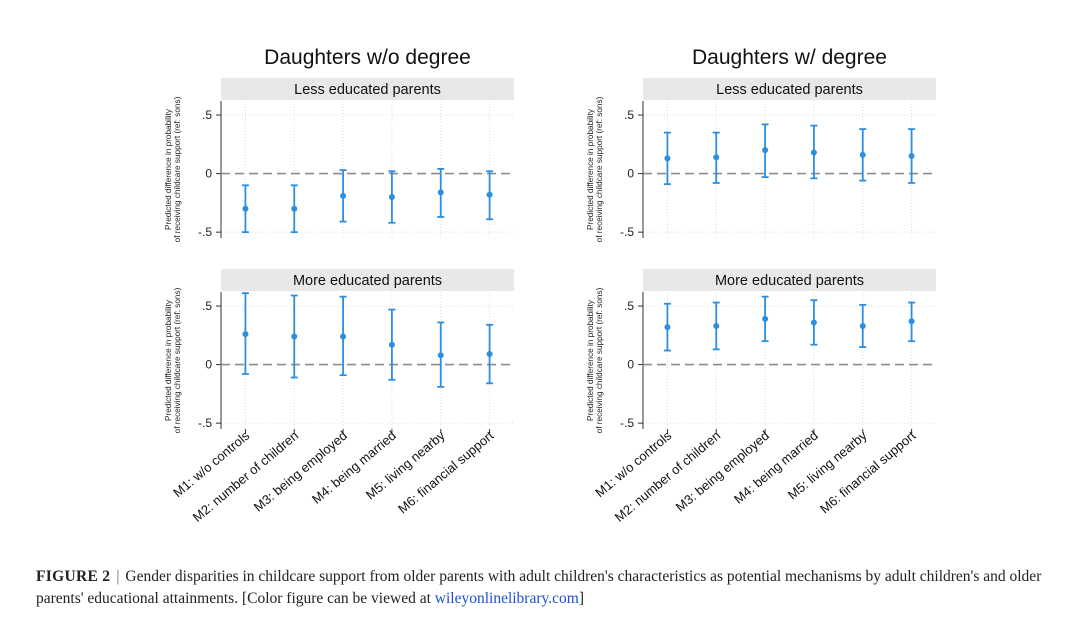 The width and height of the screenshot is (1079, 623). What do you see at coordinates (367, 57) in the screenshot?
I see `column-title: Daughters w/o degree` at bounding box center [367, 57].